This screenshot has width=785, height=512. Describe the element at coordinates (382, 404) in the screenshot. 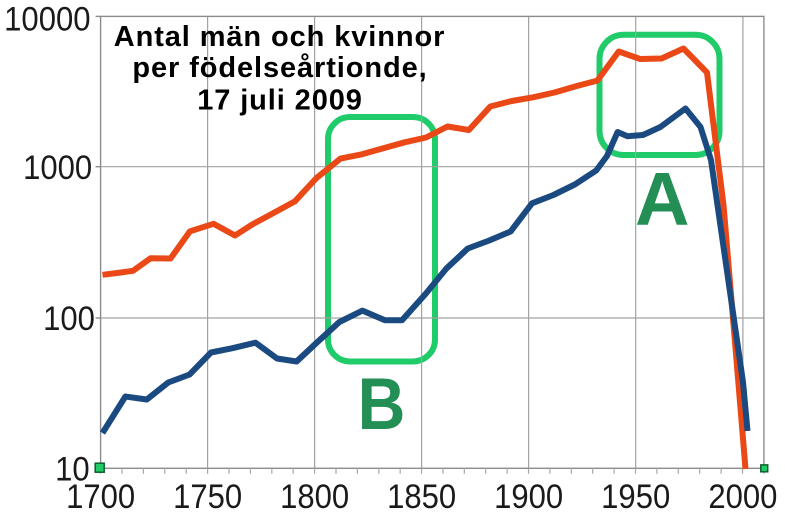

I see `svg-text: B` at that location.